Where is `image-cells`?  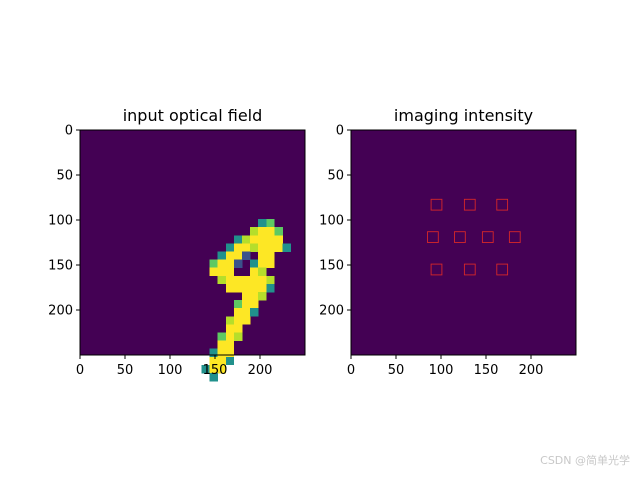 image-cells is located at coordinates (246, 300).